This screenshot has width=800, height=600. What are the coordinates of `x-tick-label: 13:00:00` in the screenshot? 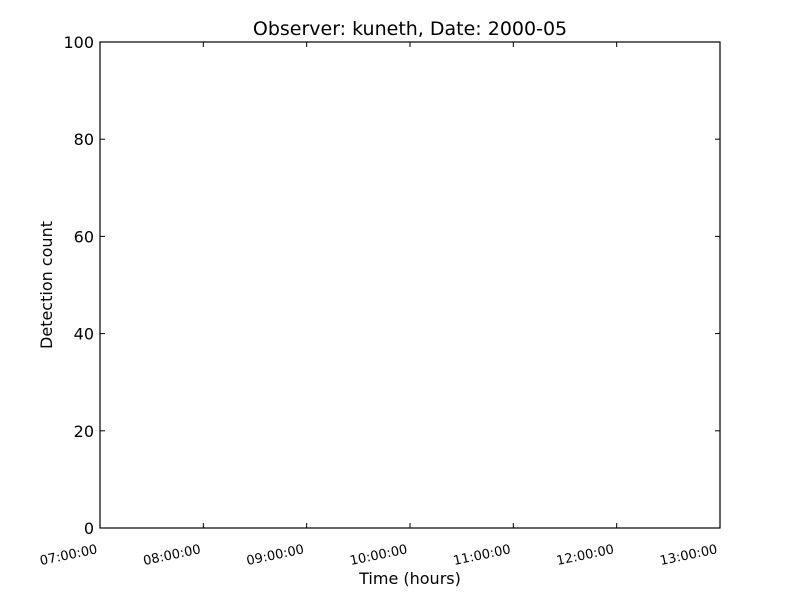 It's located at (689, 555).